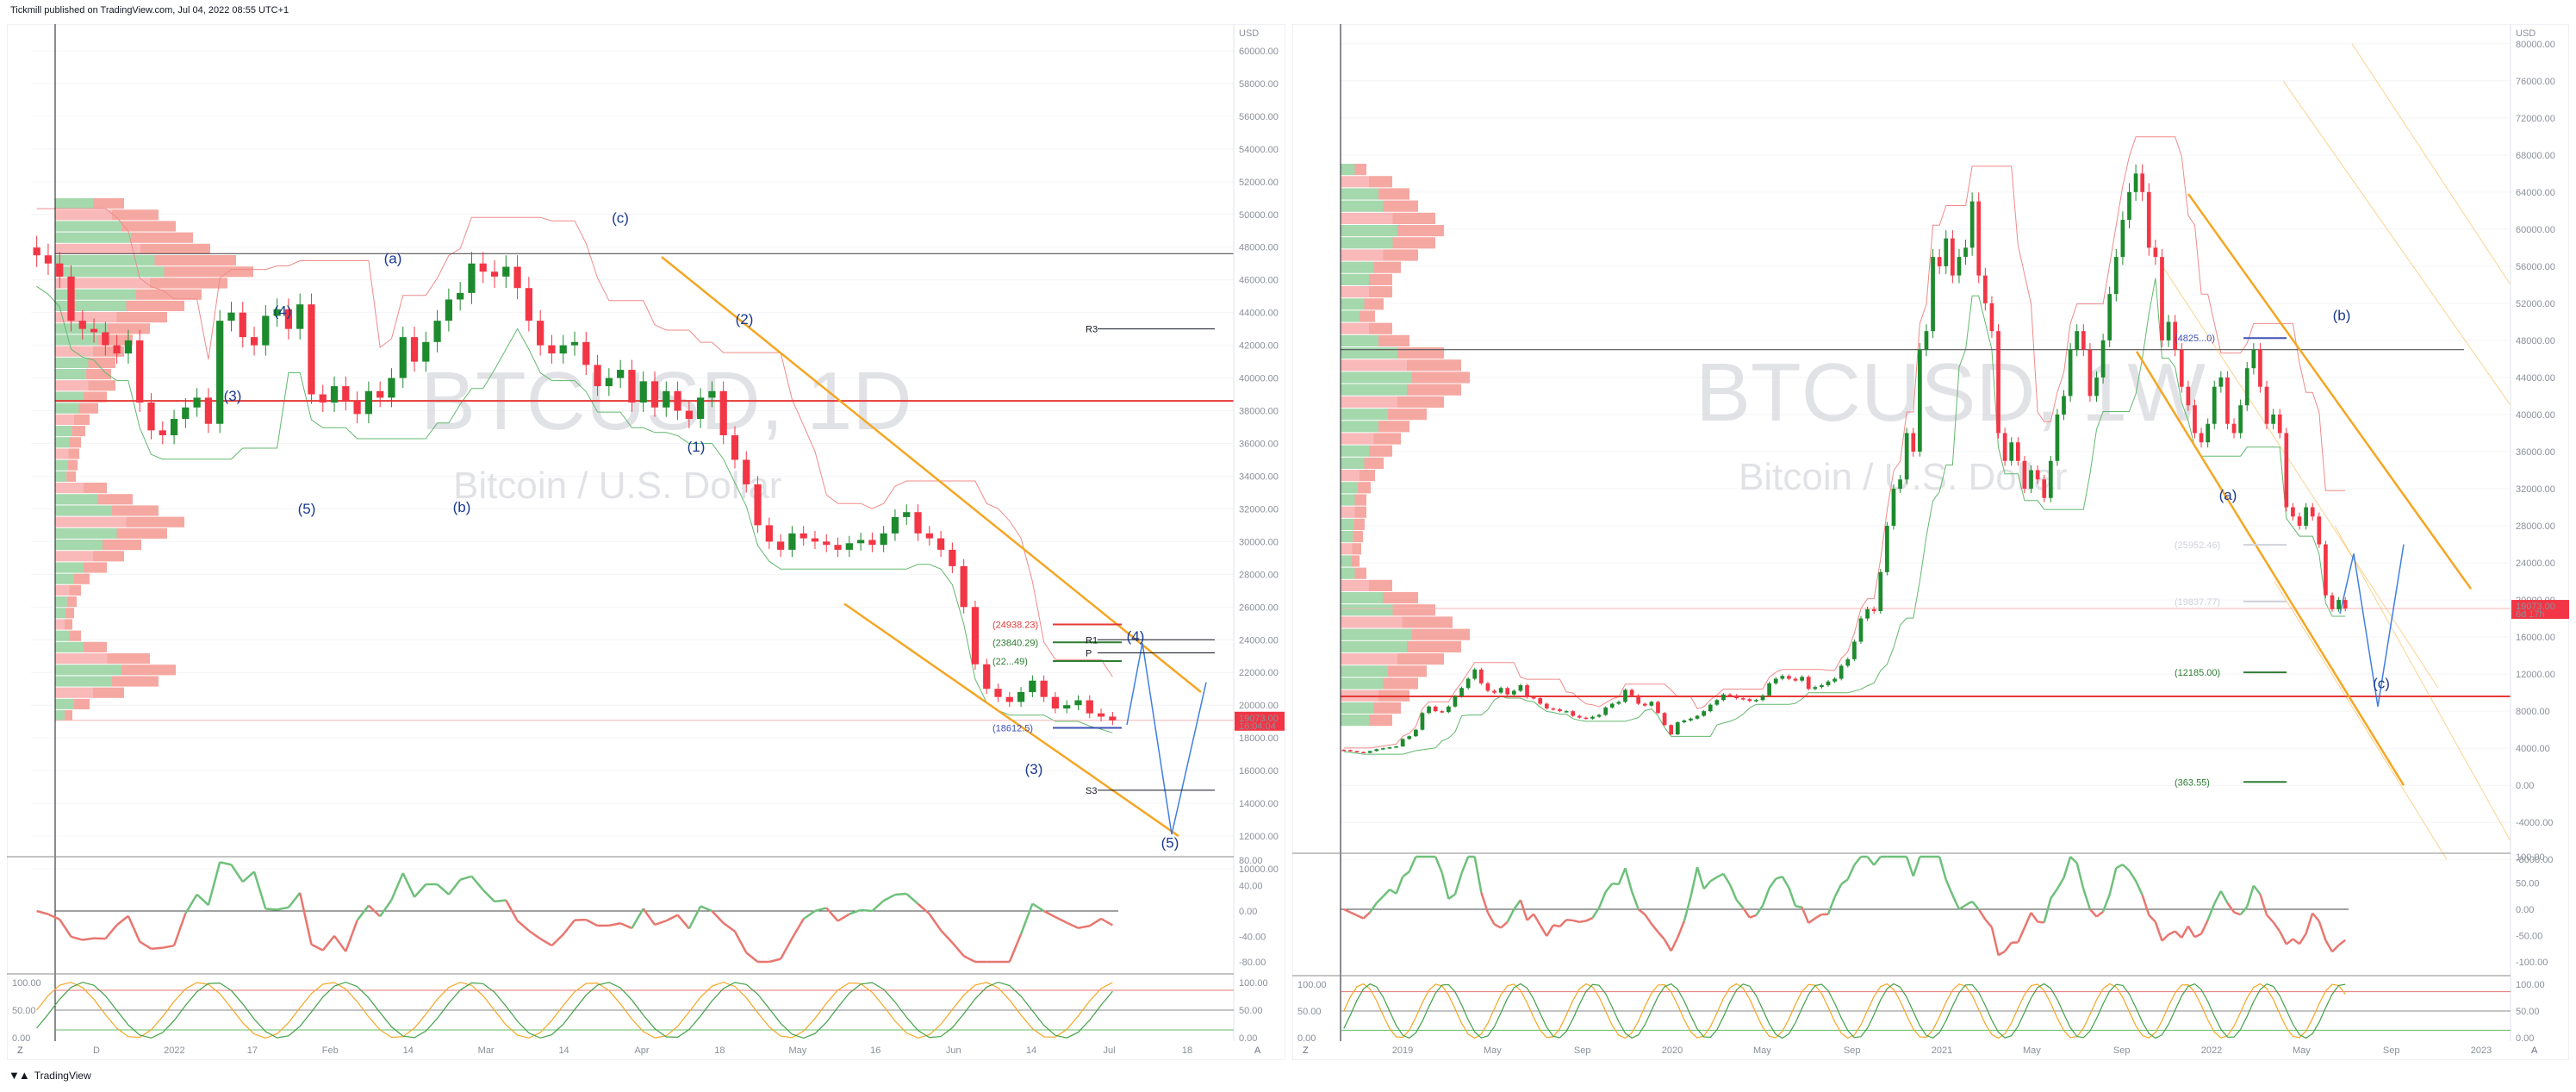 This screenshot has height=1092, width=2576. What do you see at coordinates (2198, 602) in the screenshot?
I see `fib-level-label: (19837.77)` at bounding box center [2198, 602].